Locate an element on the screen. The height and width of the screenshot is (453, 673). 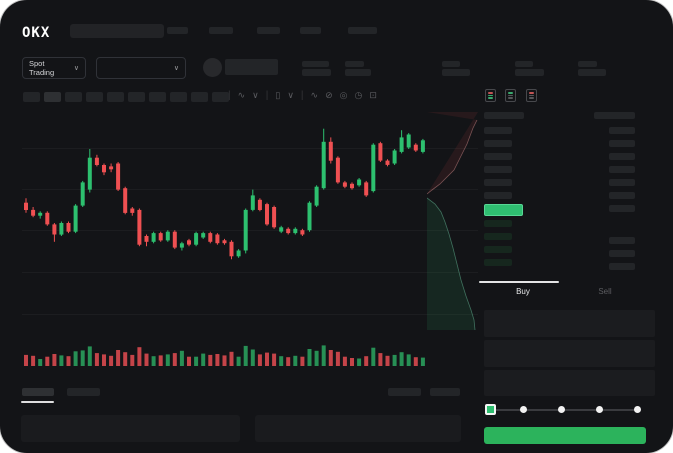
indicator-icon: ∿ is located at coordinates (241, 95).